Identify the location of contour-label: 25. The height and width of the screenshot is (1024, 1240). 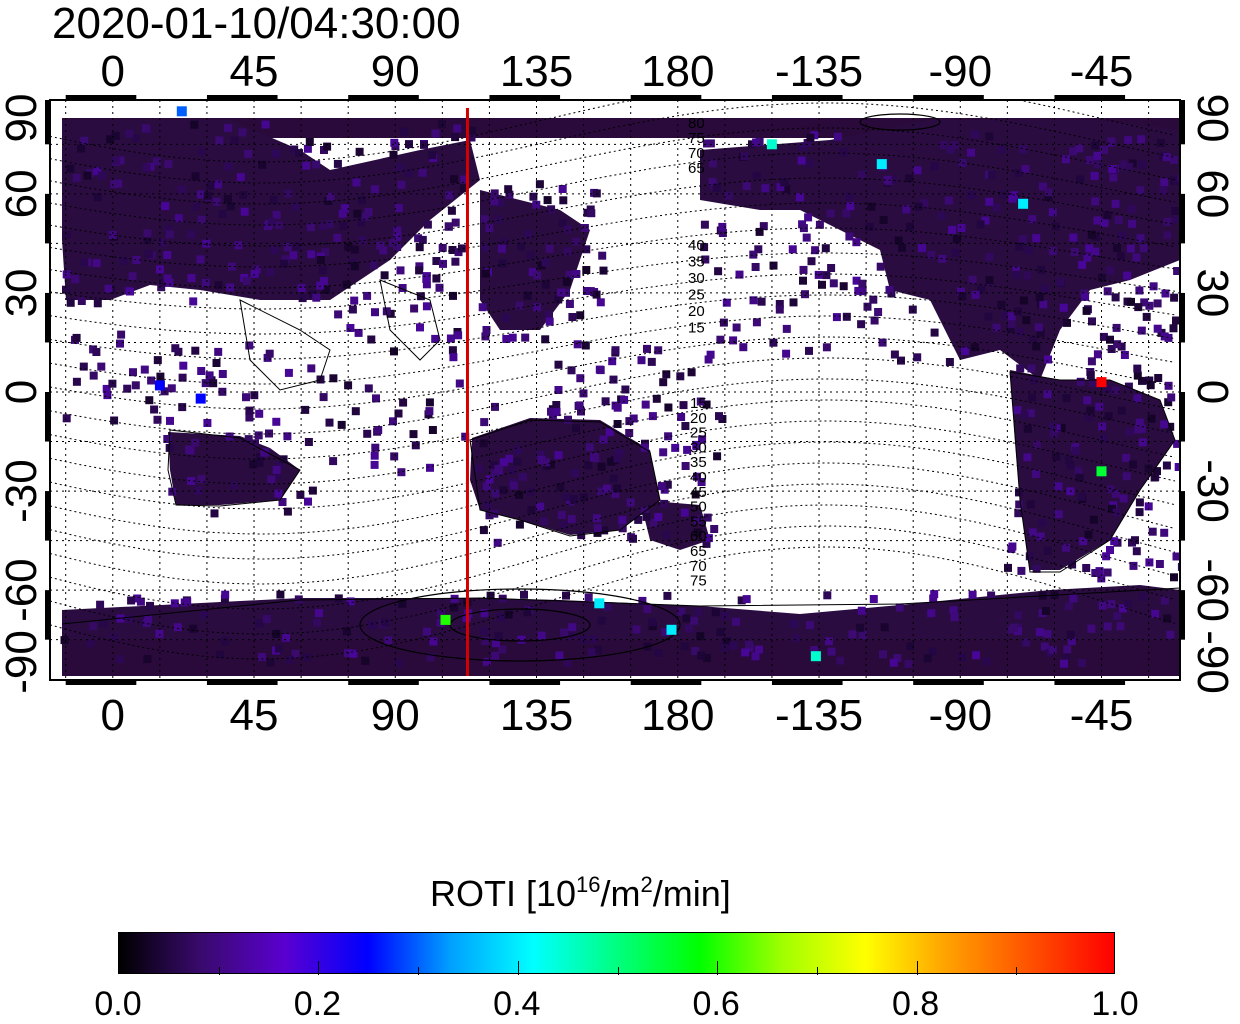
(698, 433).